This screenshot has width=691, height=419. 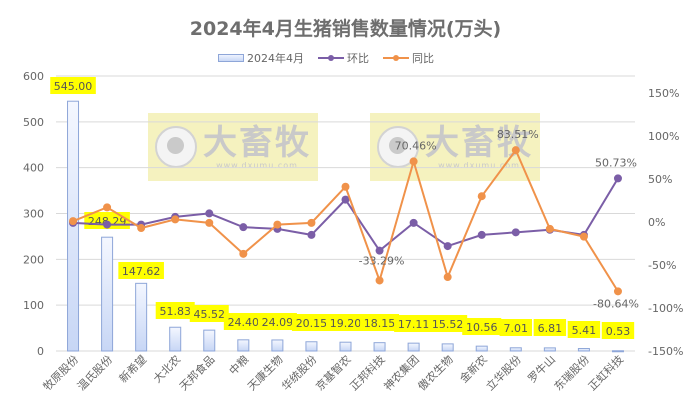 I want to click on left-axis-tick: 500, so click(x=33, y=122).